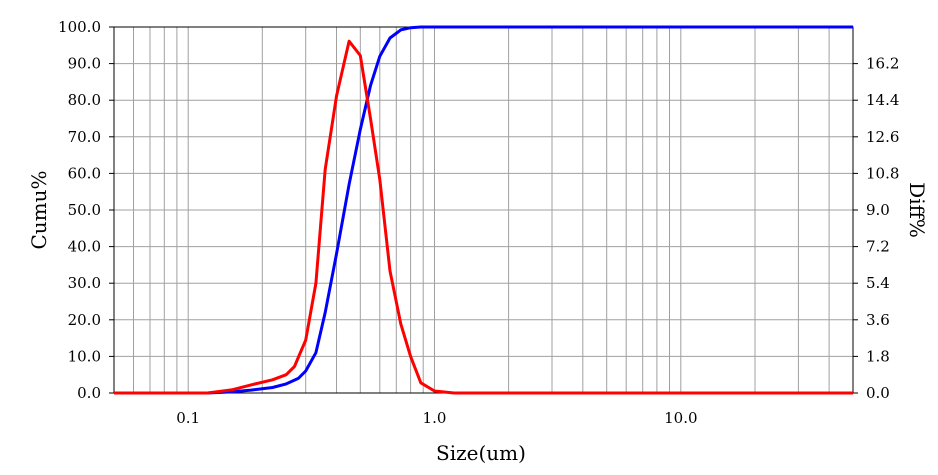 The image size is (938, 475). I want to click on right-axis-ticks: 0.0 1.8 3.6 5.4 7.2 9.0 10.8 12.6 14.4 16.2, so click(876, 228).